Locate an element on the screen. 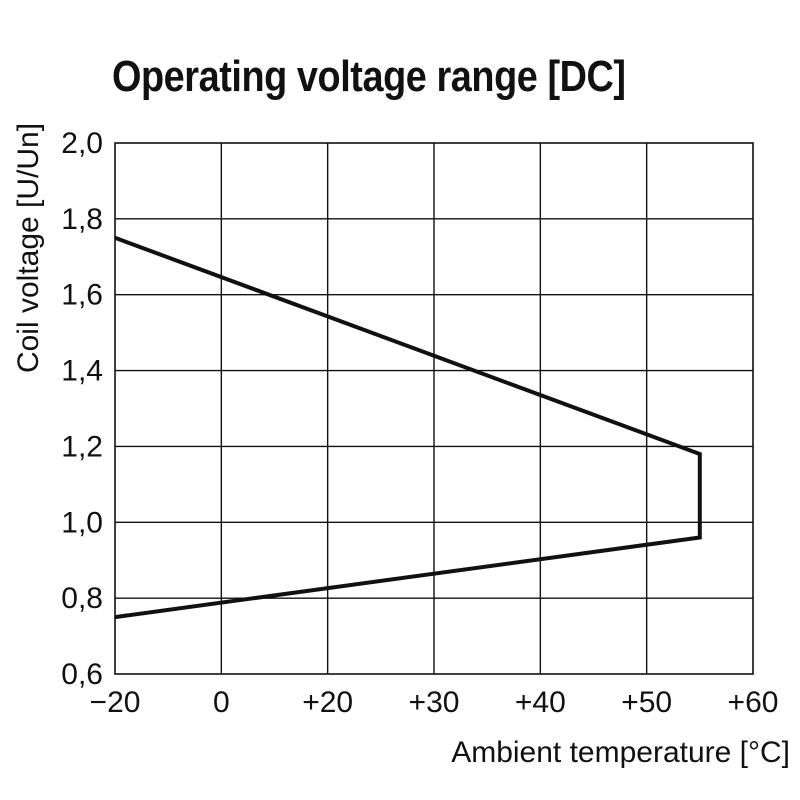  y-tick-labels: 2,0 1,8 1,6 1,4 1,2 1,0 0,8 0,6 is located at coordinates (82, 409).